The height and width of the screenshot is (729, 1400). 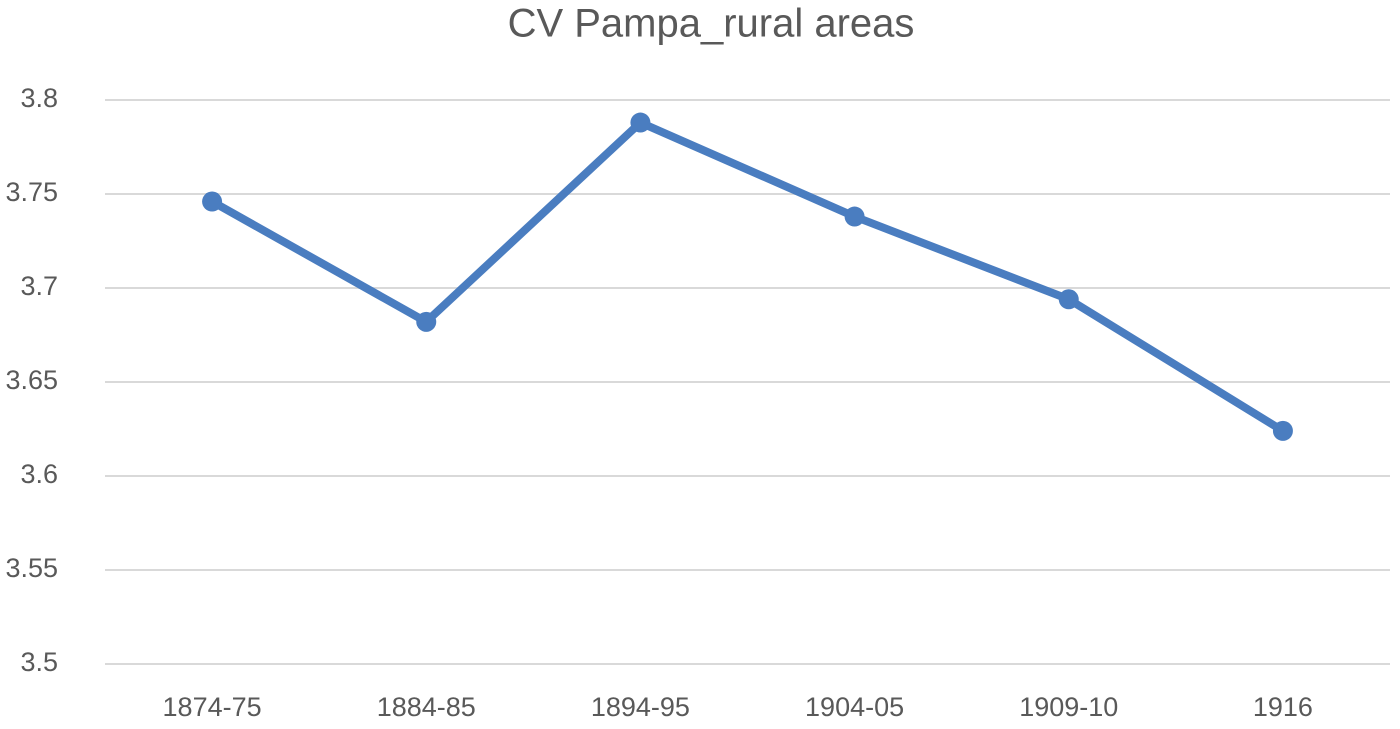 I want to click on x-tick-label: 1909-10, so click(x=1068, y=707).